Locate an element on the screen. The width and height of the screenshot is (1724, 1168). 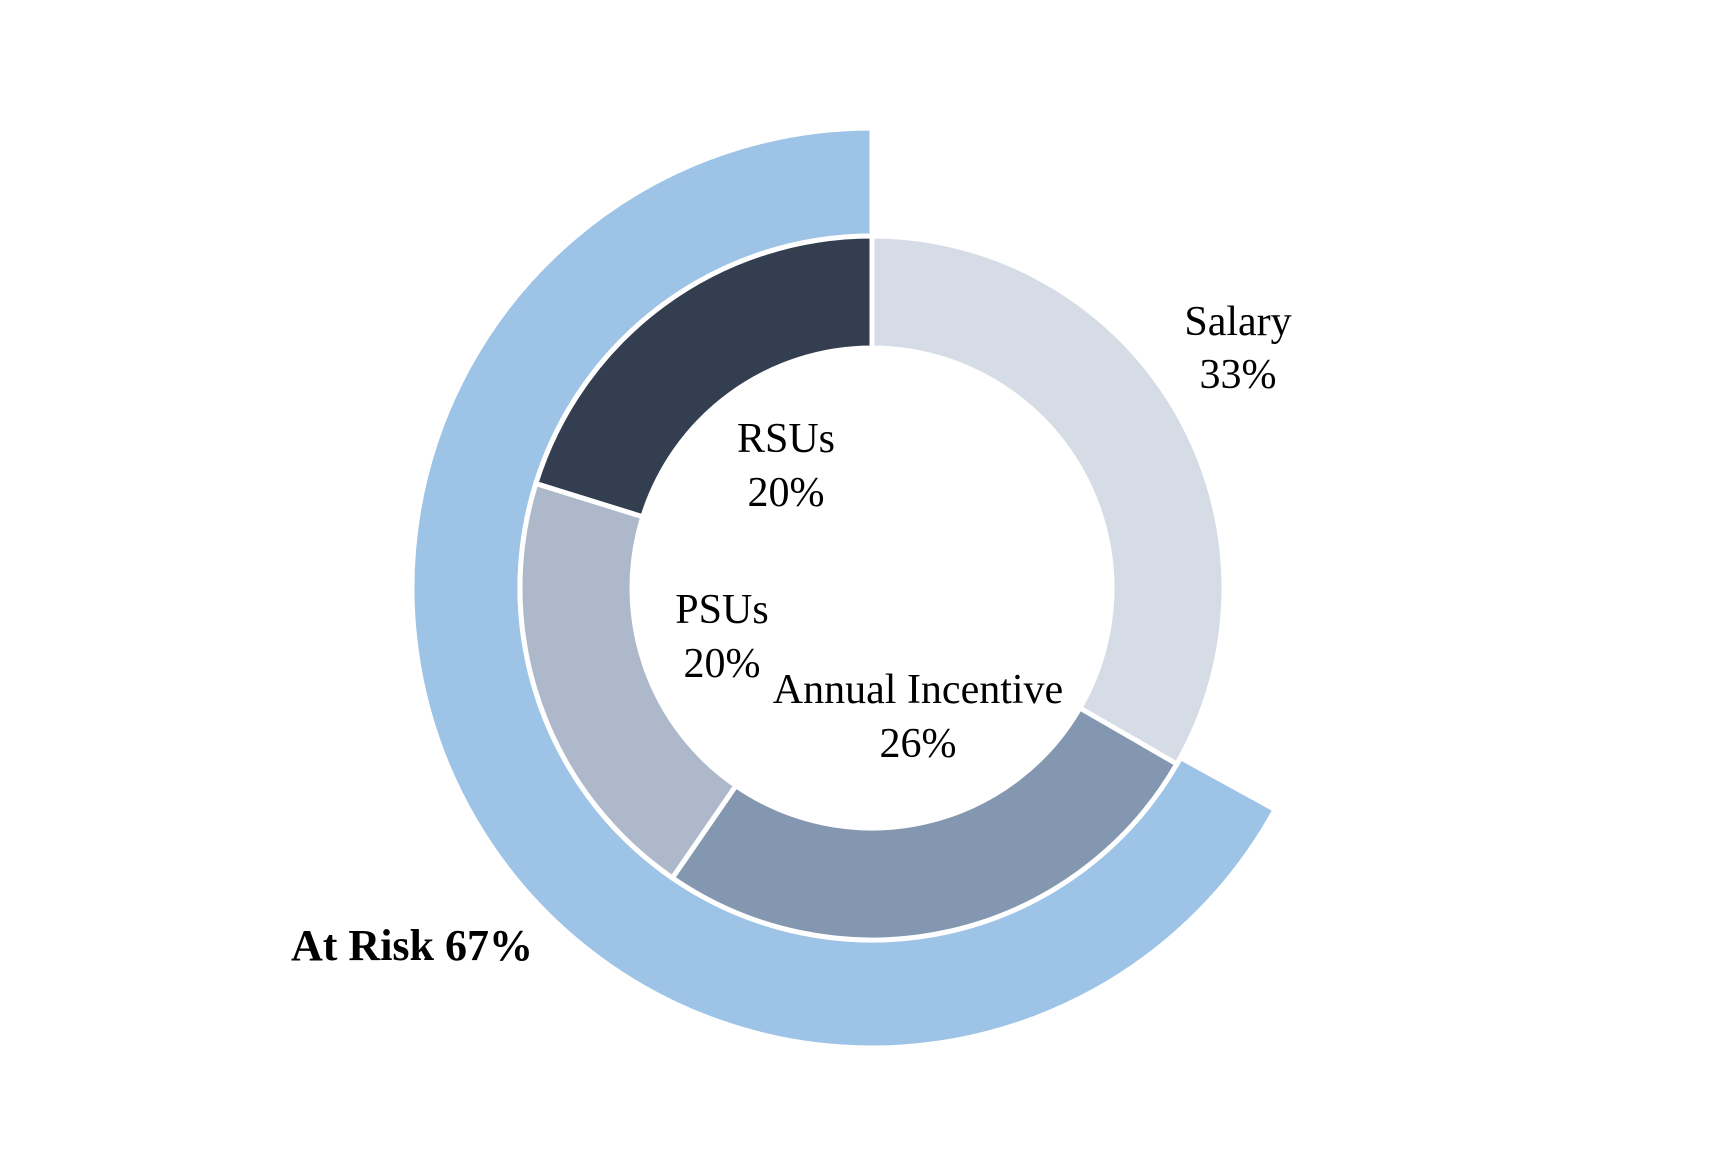
slice-label-psus: PSUs is located at coordinates (721, 610).